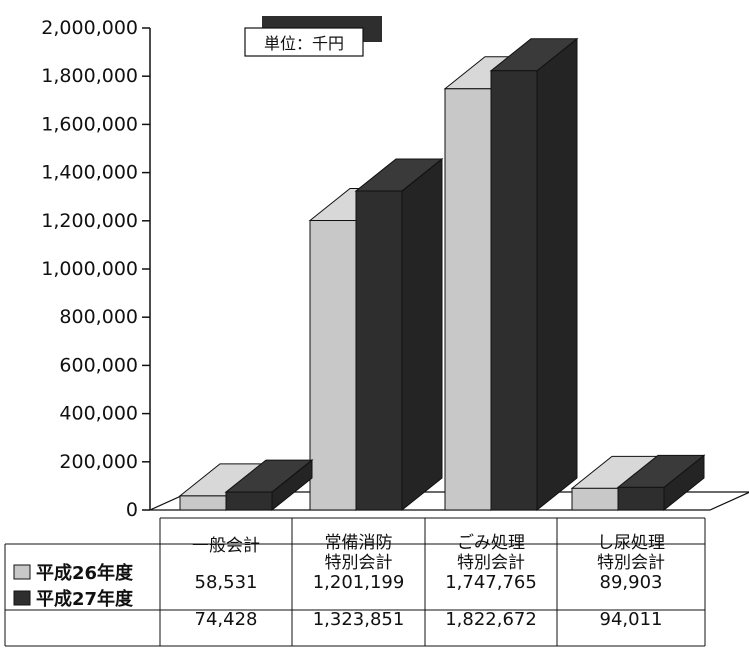 Image resolution: width=749 pixels, height=668 pixels. Describe the element at coordinates (359, 543) in the screenshot. I see `category-label: 常備消防` at that location.